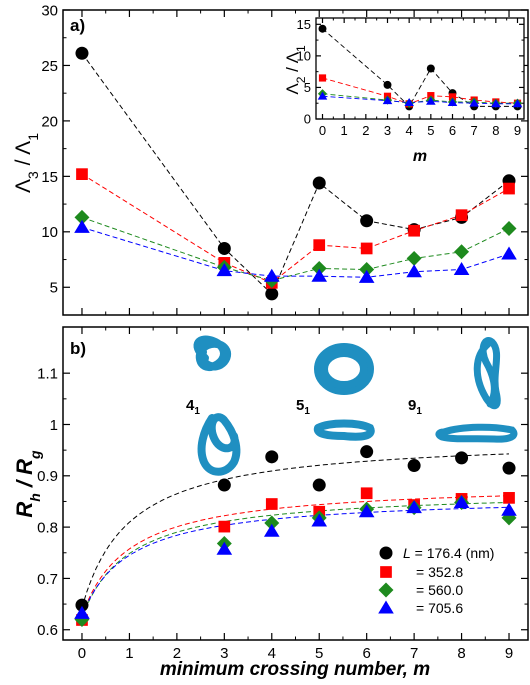 This screenshot has height=685, width=530. Describe the element at coordinates (54, 425) in the screenshot. I see `y-tick-label: 1` at that location.